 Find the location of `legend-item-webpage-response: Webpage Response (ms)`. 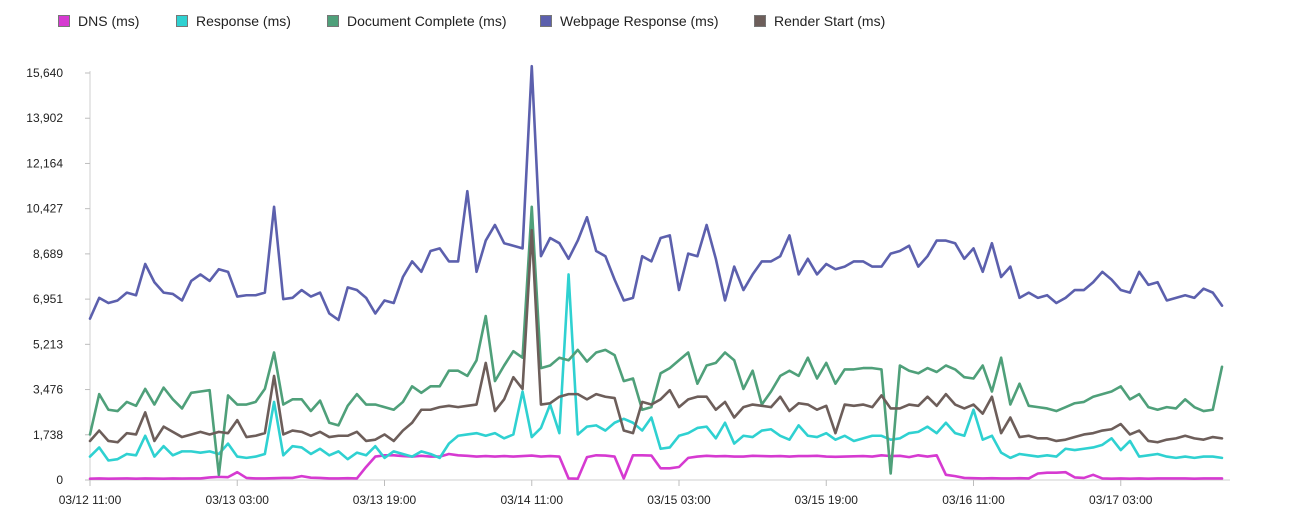

legend-item-webpage-response: Webpage Response (ms) is located at coordinates (629, 21).